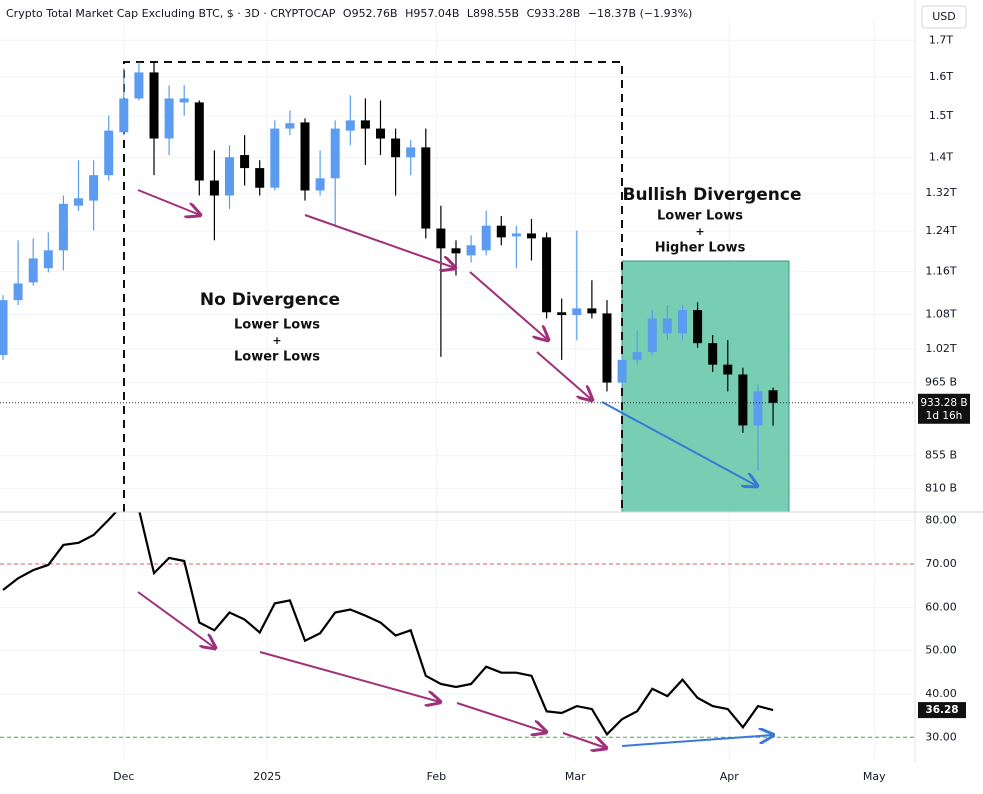 The height and width of the screenshot is (794, 983). What do you see at coordinates (640, 13) in the screenshot?
I see `header-change: −18.37B (−1.93%)` at bounding box center [640, 13].